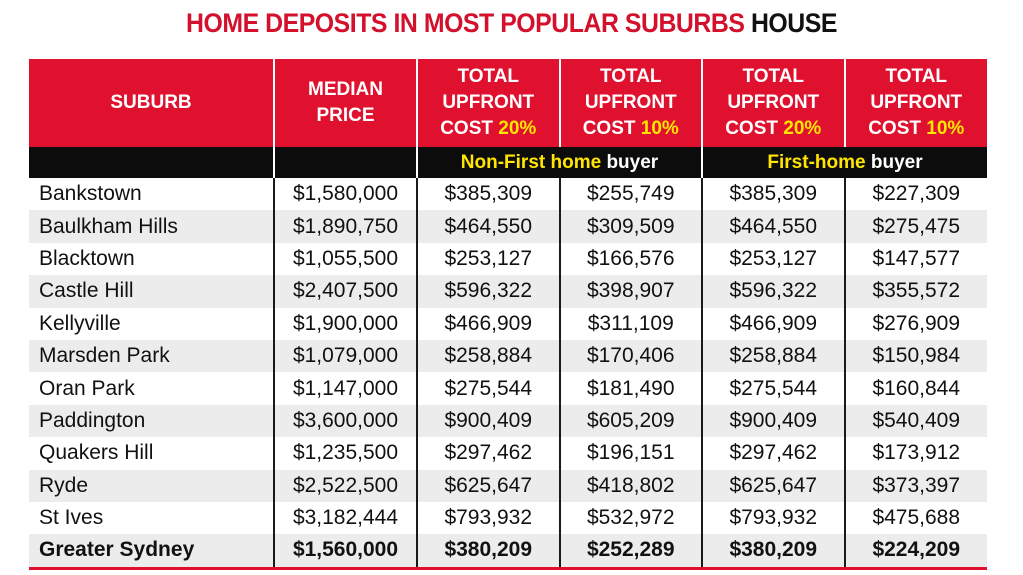 The image size is (1023, 575). I want to click on cell-cost-10-first: $227,309, so click(915, 194).